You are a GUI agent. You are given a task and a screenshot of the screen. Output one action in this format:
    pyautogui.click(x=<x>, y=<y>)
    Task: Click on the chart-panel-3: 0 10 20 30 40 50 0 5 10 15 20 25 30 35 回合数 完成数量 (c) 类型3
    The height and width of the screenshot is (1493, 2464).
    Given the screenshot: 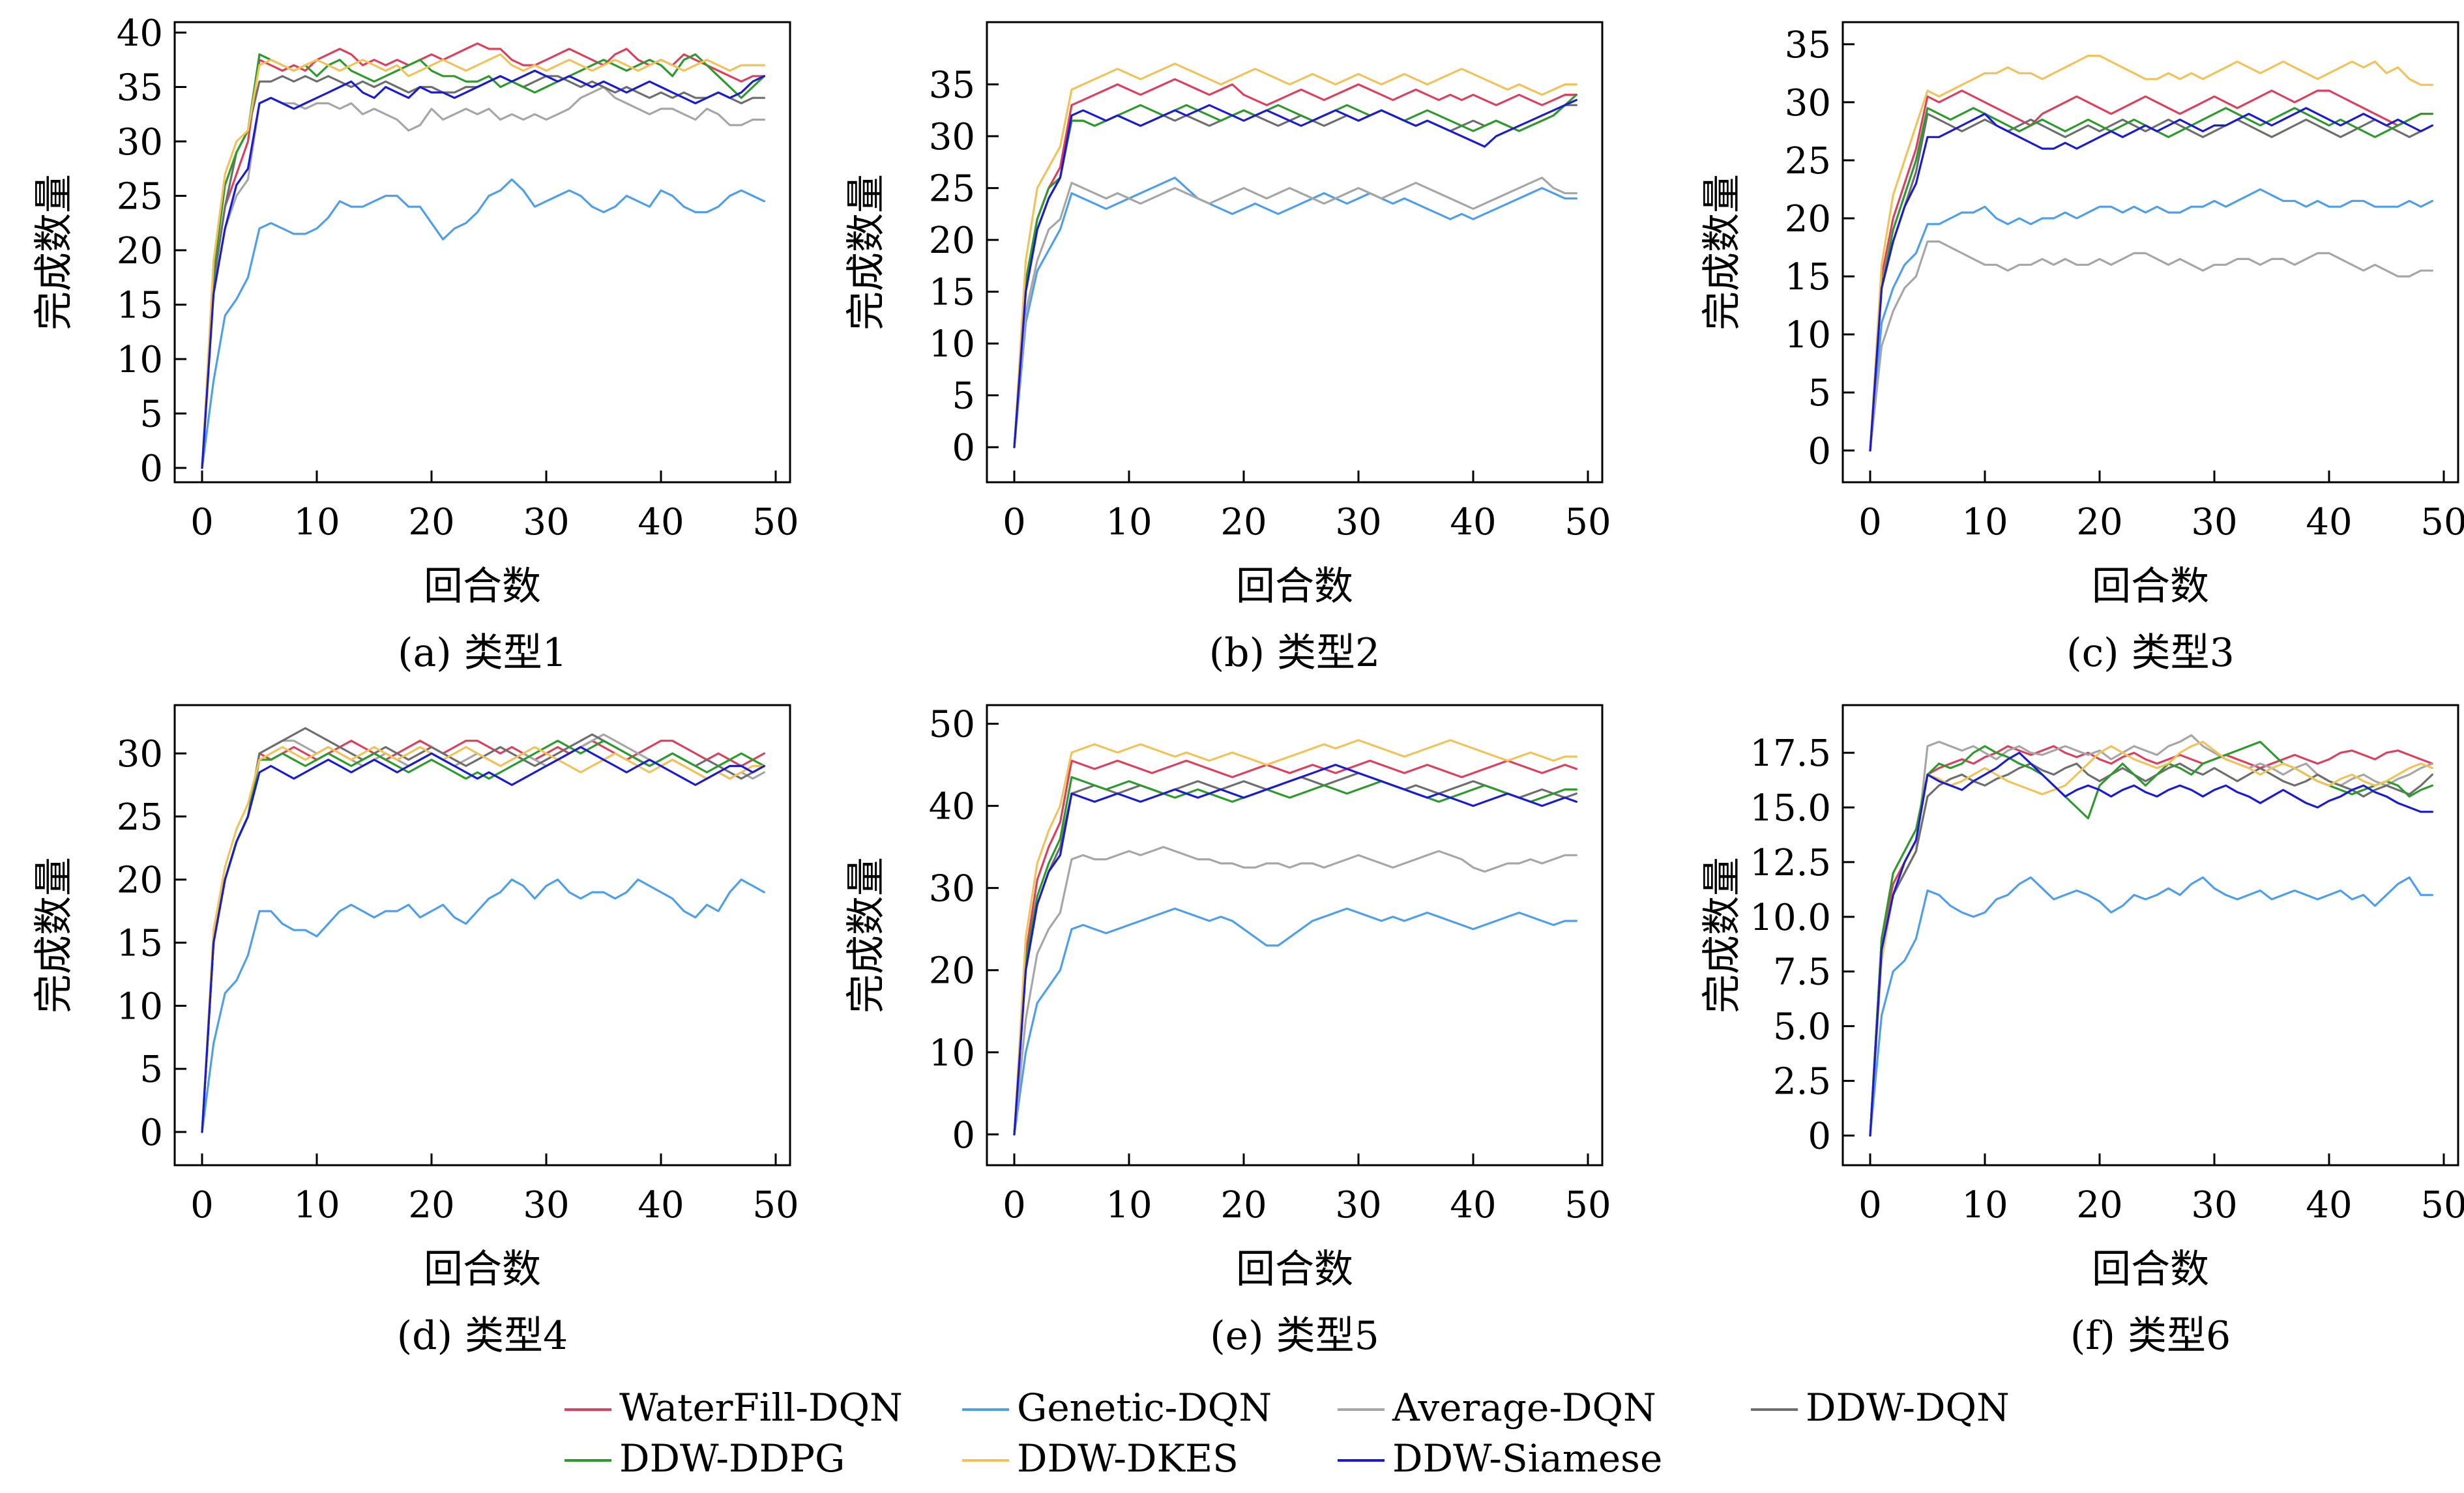 What is the action you would take?
    pyautogui.click(x=2082, y=348)
    